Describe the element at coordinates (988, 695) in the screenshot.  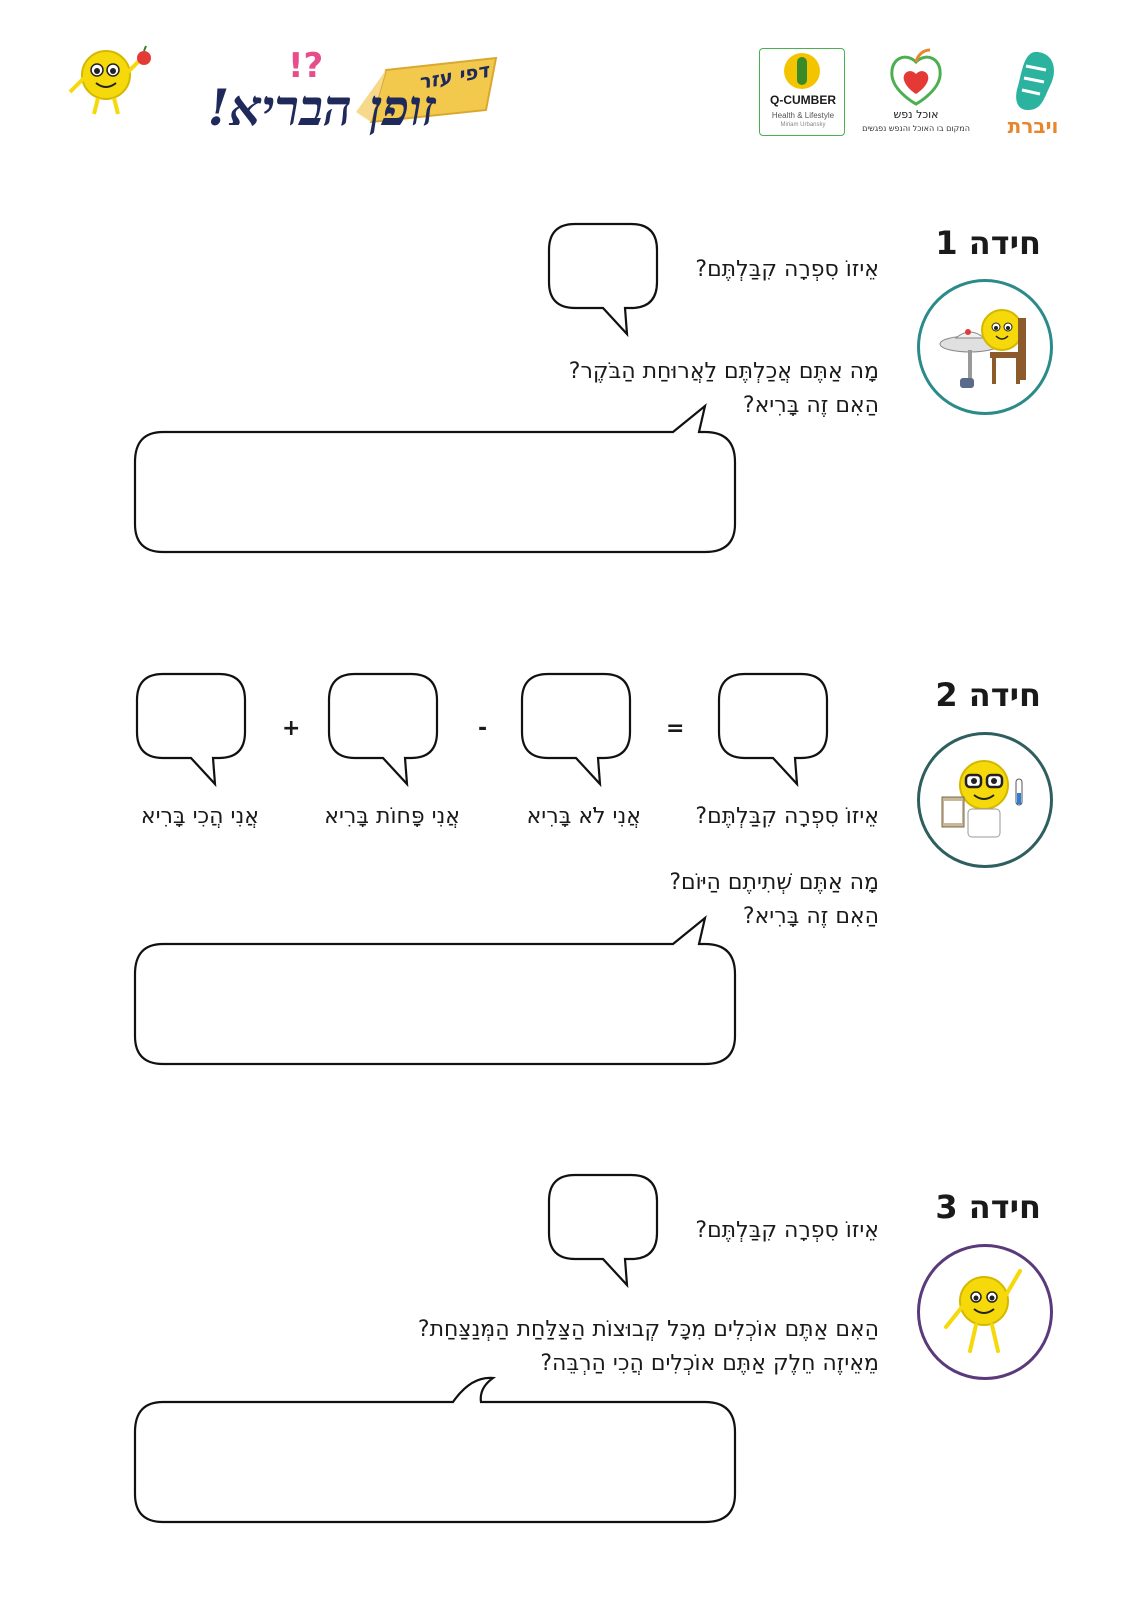
I see `riddle-2-title: חידה 2` at that location.